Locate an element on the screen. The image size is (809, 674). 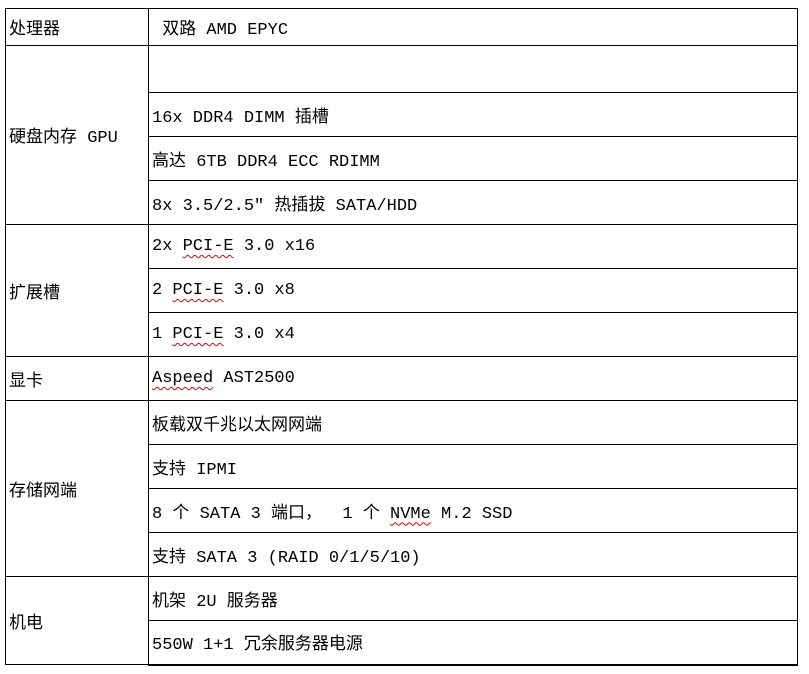
spec-value-cell: 2x PCI-E 3.0 x16 is located at coordinates (473, 246).